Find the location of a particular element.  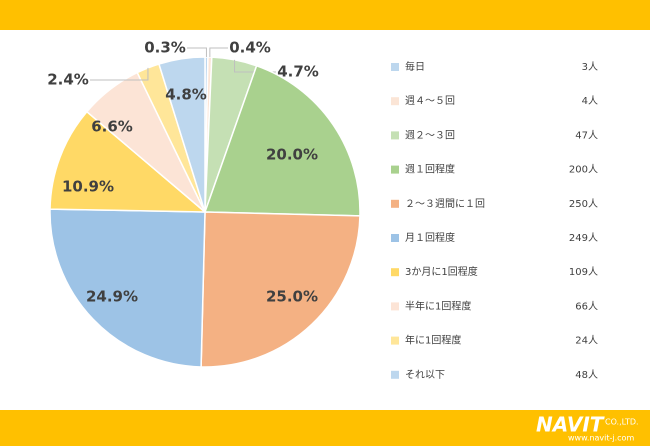

top-band is located at coordinates (325, 15).